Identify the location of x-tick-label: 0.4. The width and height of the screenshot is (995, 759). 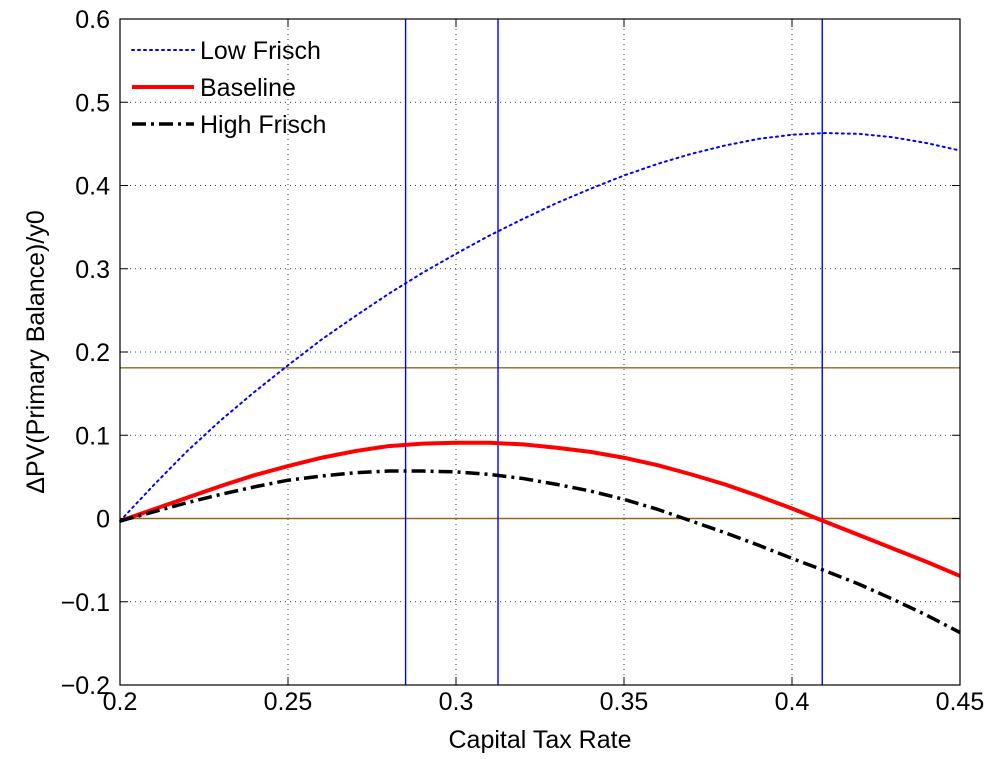
(792, 702).